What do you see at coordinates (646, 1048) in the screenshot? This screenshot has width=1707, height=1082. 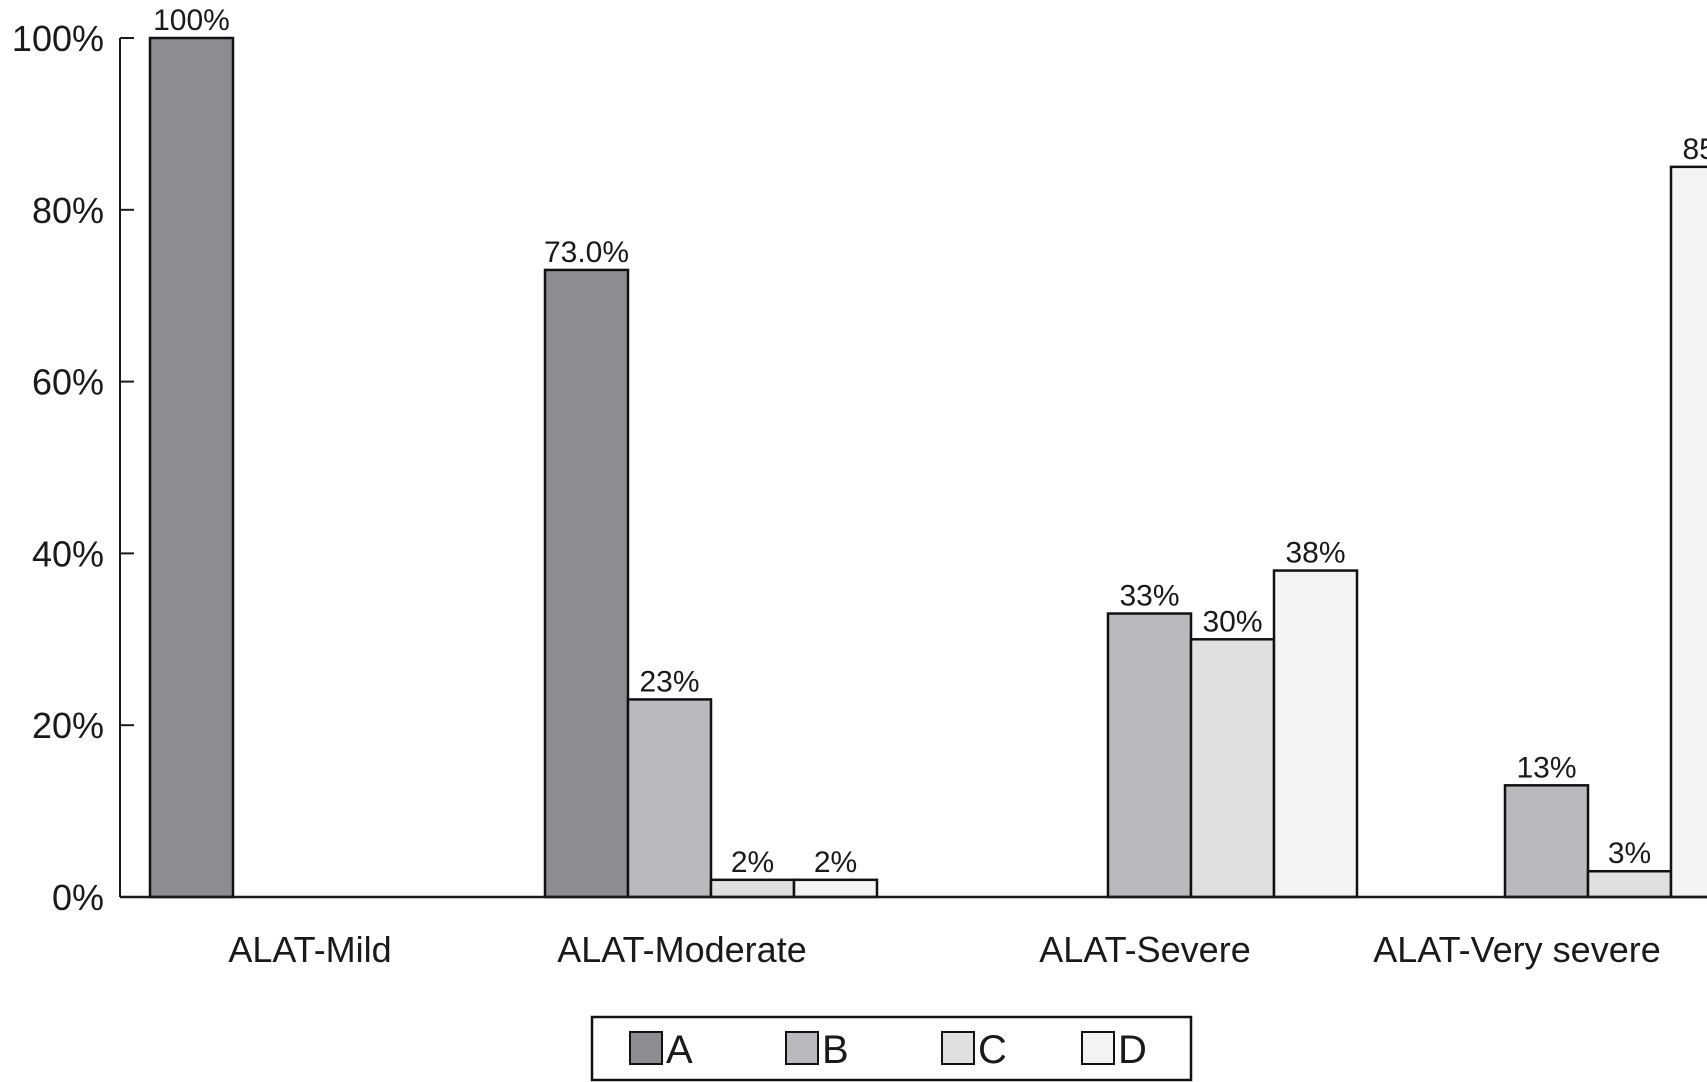 I see `legend-swatch-a` at bounding box center [646, 1048].